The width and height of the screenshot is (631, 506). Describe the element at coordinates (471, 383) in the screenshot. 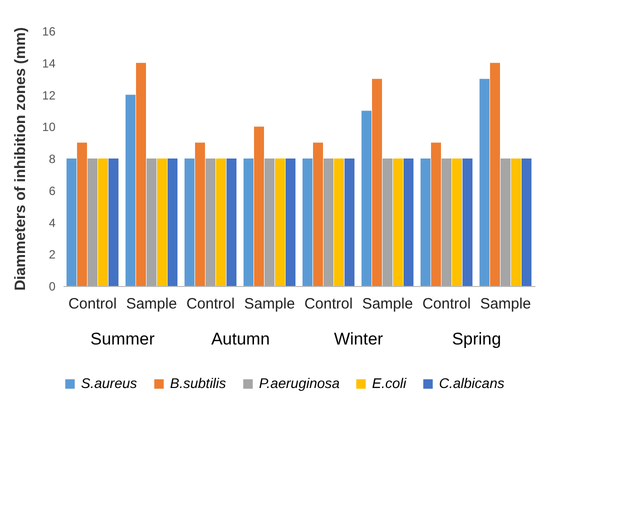

I see `legend-label: C.albicans` at that location.